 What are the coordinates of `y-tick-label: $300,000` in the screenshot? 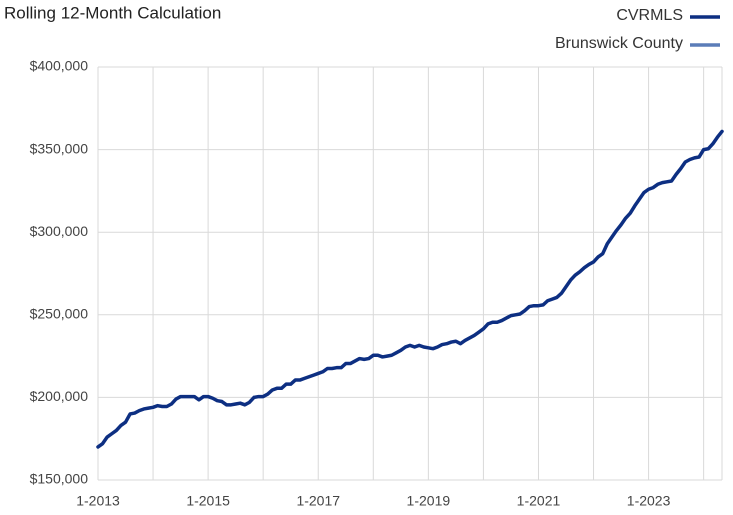 It's located at (59, 231).